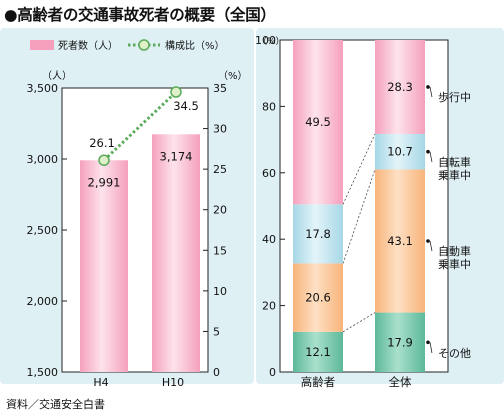  I want to click on segment-value-label: 28.3, so click(400, 87).